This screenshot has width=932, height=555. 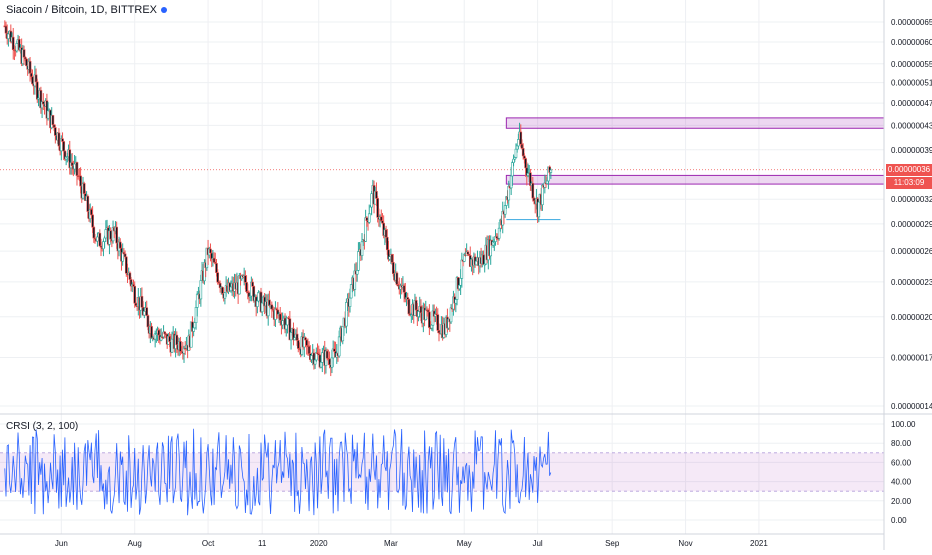 I want to click on time-tick-label: 2020, so click(x=319, y=543).